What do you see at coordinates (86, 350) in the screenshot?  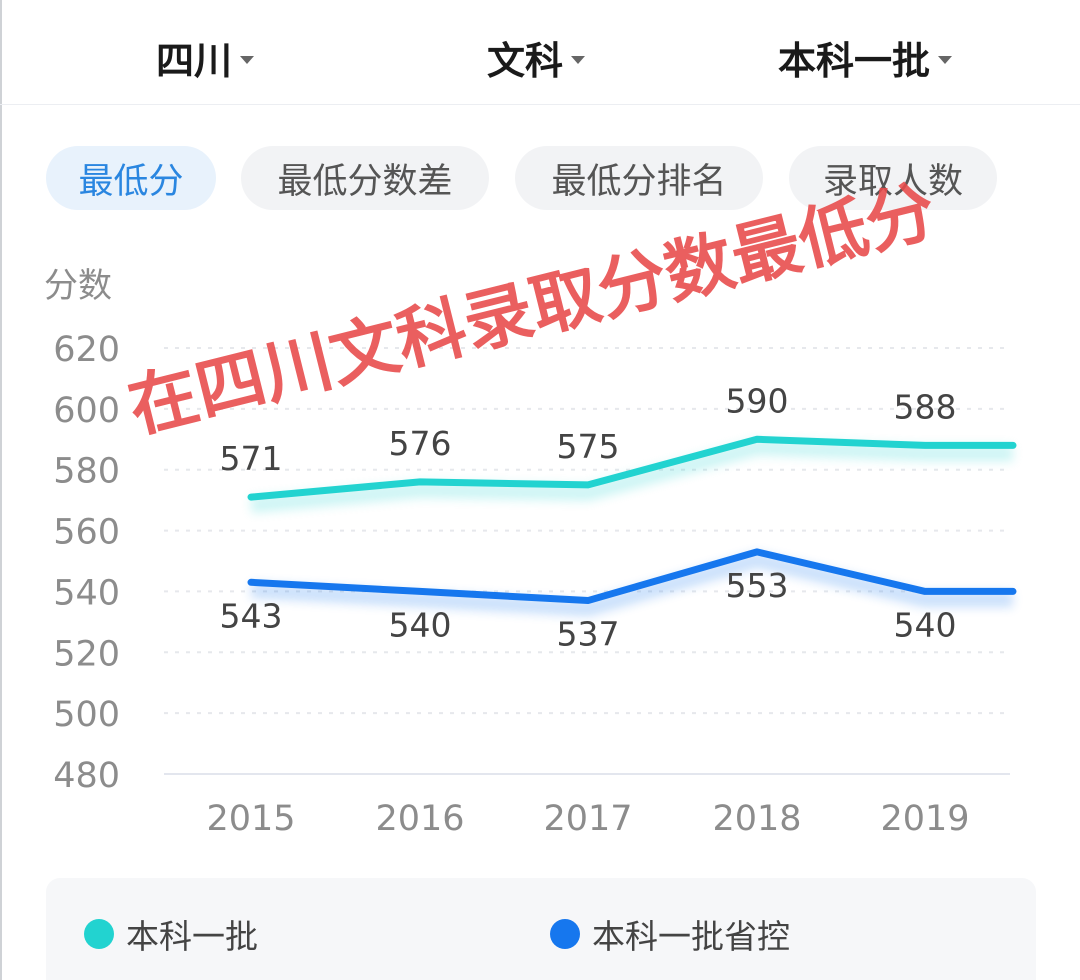 I see `y-tick-label: 620` at bounding box center [86, 350].